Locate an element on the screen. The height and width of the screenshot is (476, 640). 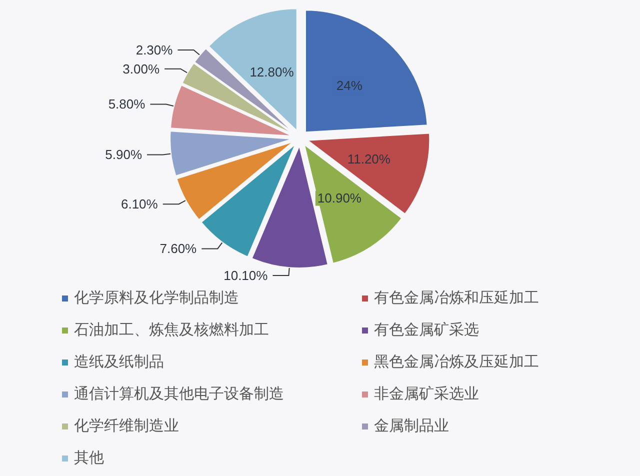
data-label: 3.00% is located at coordinates (141, 68).